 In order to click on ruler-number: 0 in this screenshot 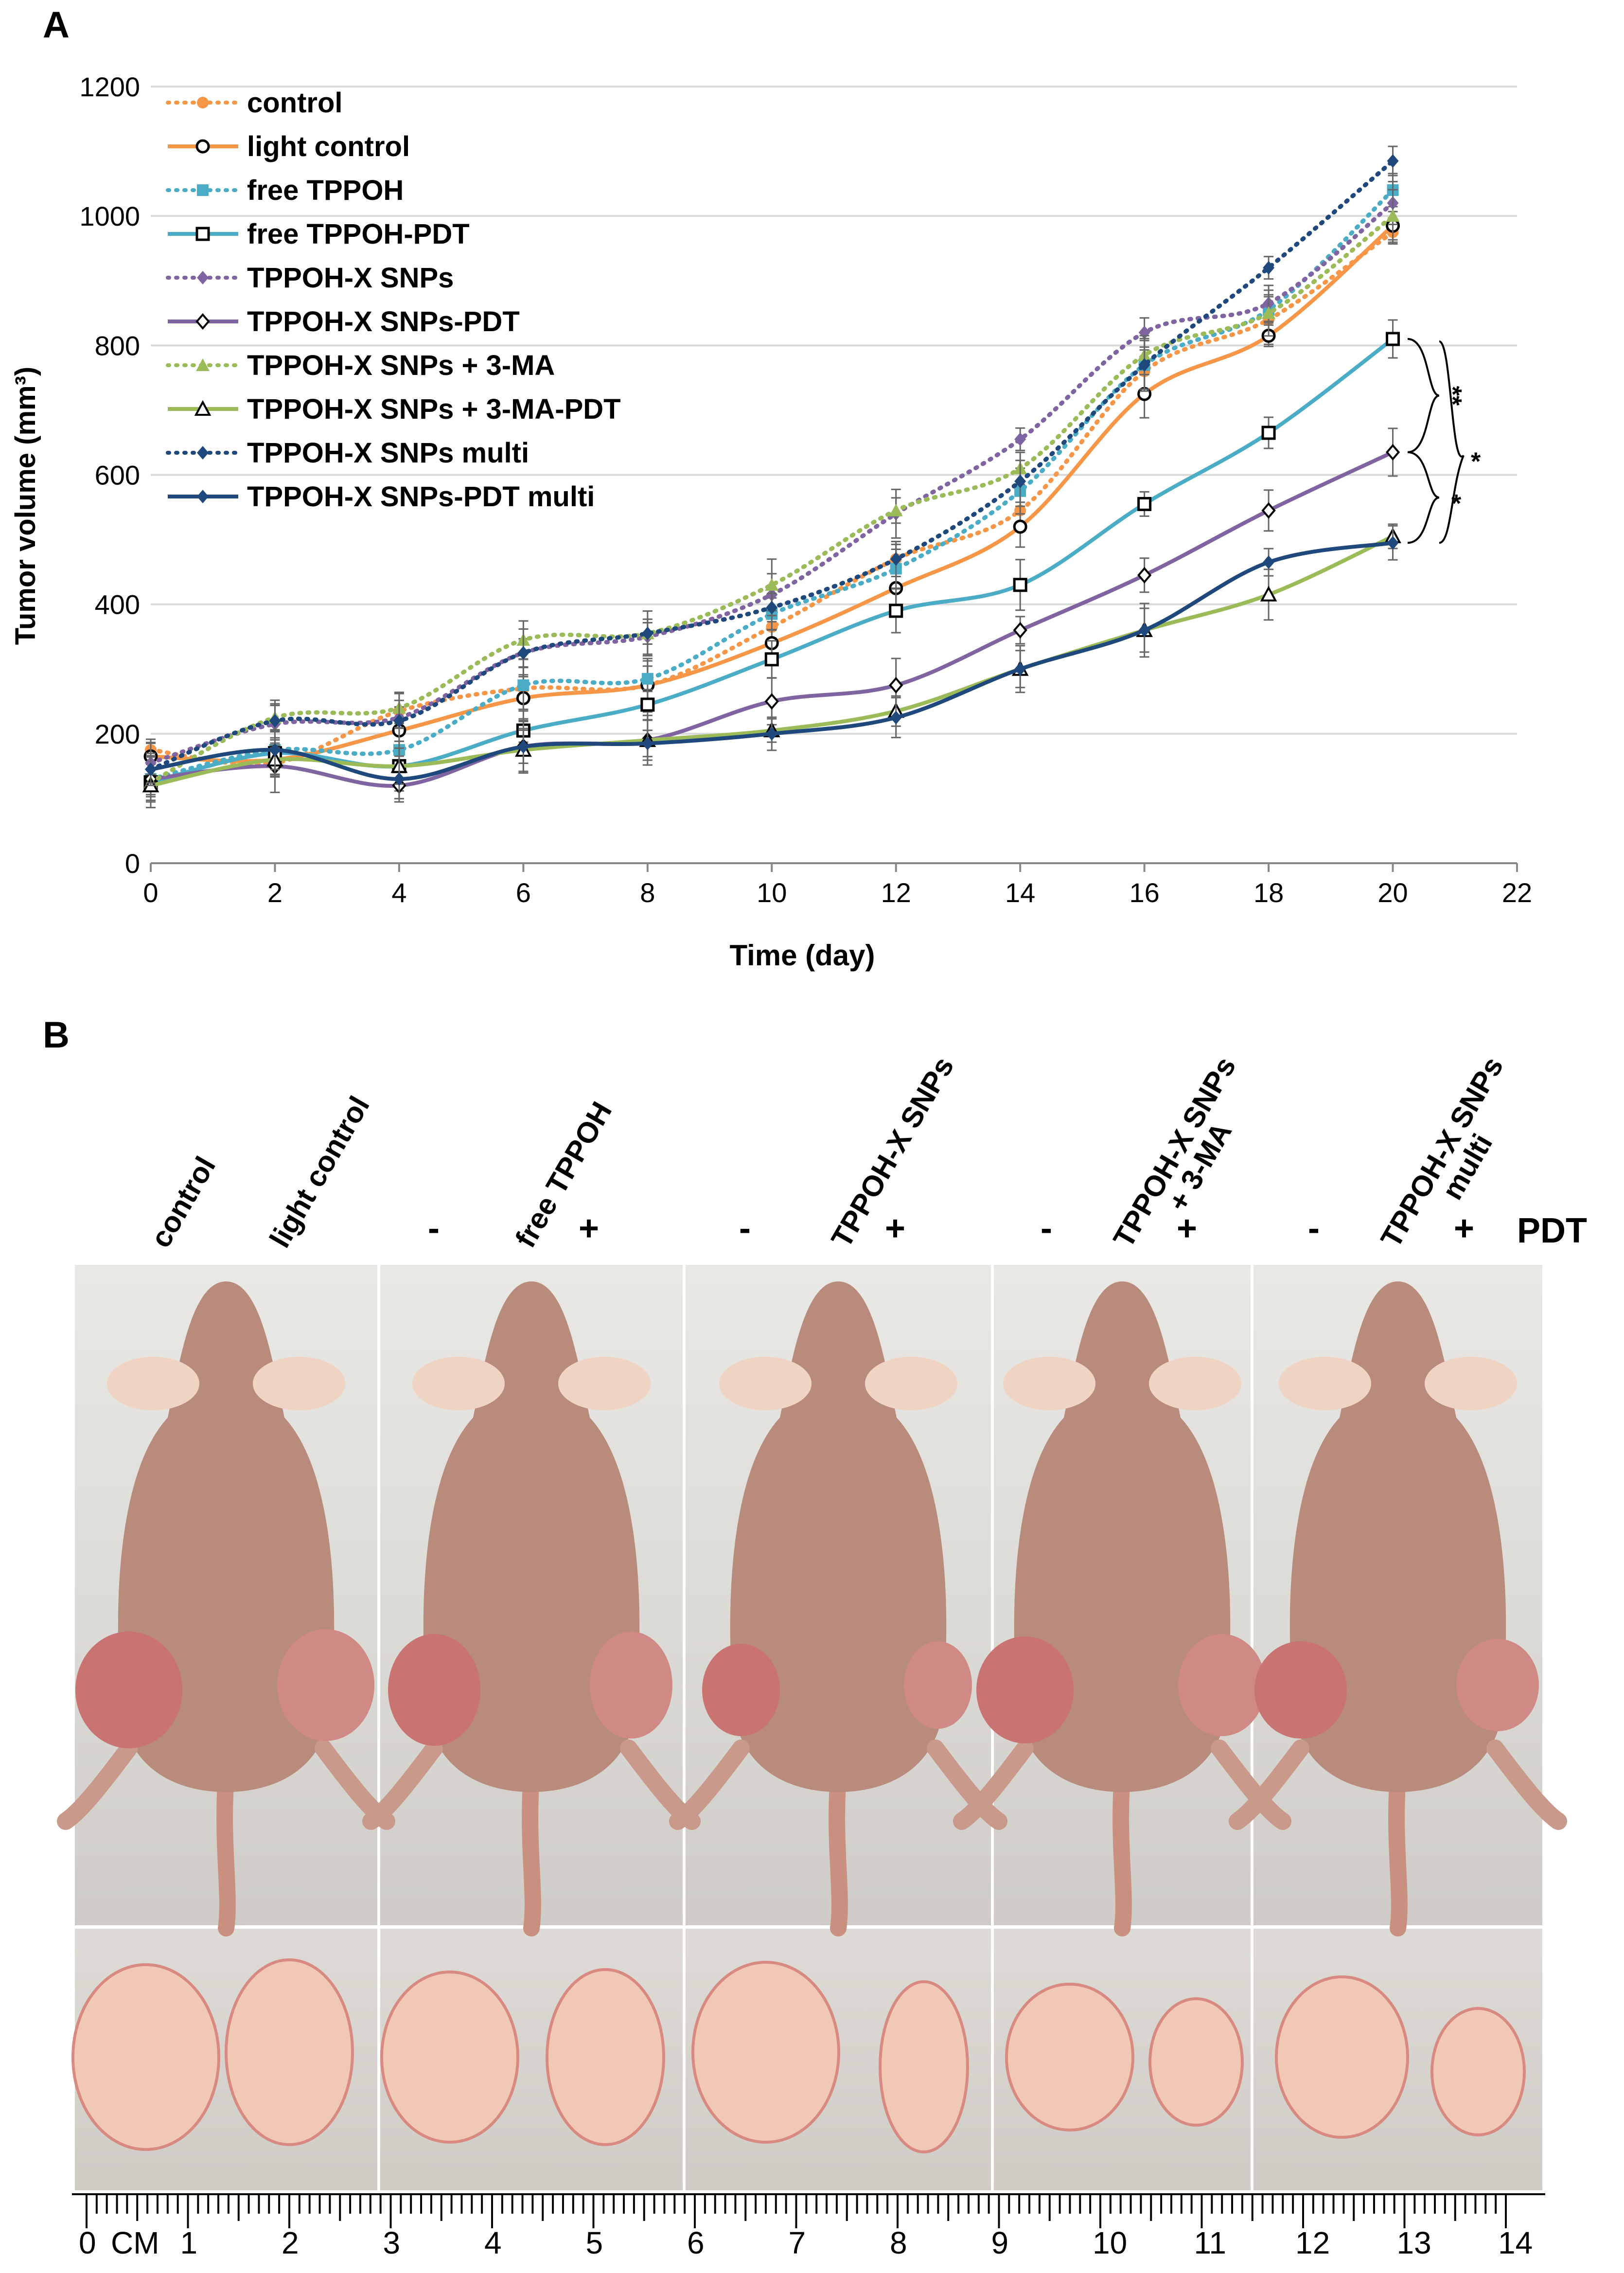, I will do `click(87, 2242)`.